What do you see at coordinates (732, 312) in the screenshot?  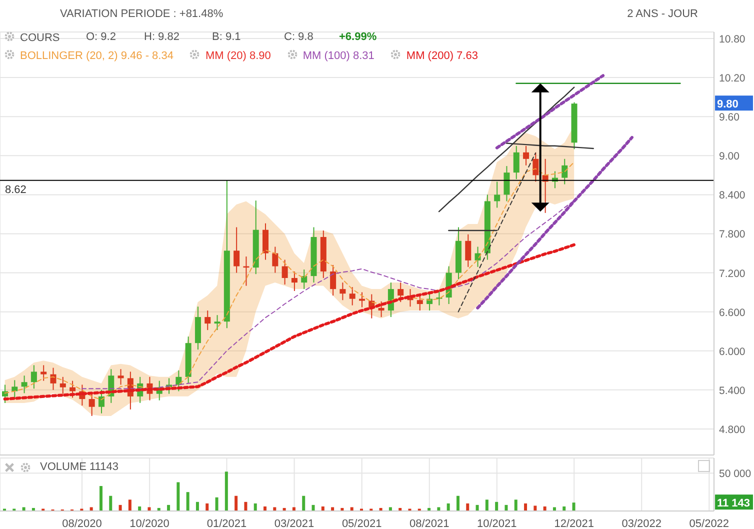 I see `y-tick-label: 6.600` at bounding box center [732, 312].